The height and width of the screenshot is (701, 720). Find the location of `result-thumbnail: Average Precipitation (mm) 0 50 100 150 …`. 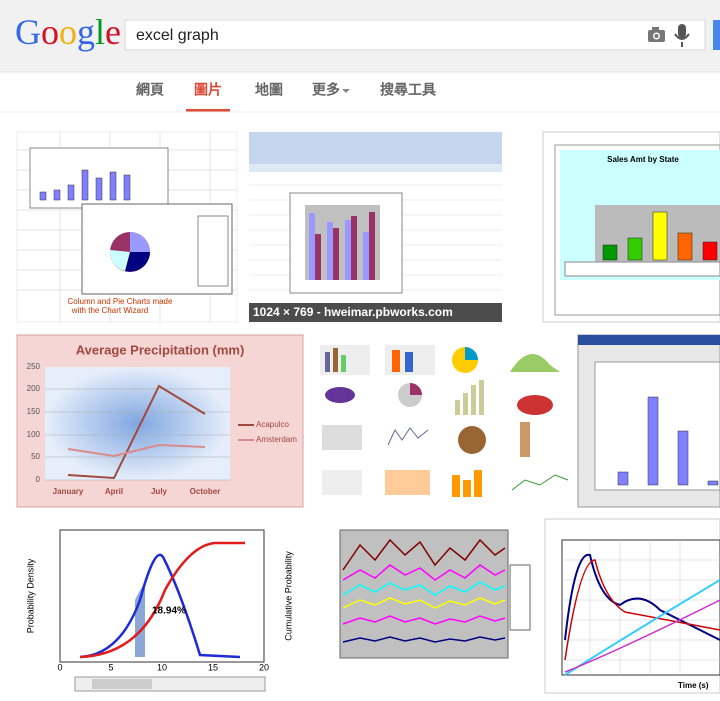

result-thumbnail: Average Precipitation (mm) 0 50 100 150 … is located at coordinates (160, 421).